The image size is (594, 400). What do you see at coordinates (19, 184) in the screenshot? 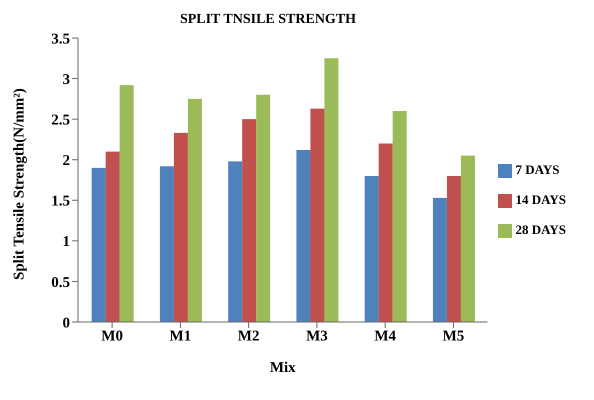
I see `y-axis-title: Split Tensile Strength(N/mm²)` at bounding box center [19, 184].